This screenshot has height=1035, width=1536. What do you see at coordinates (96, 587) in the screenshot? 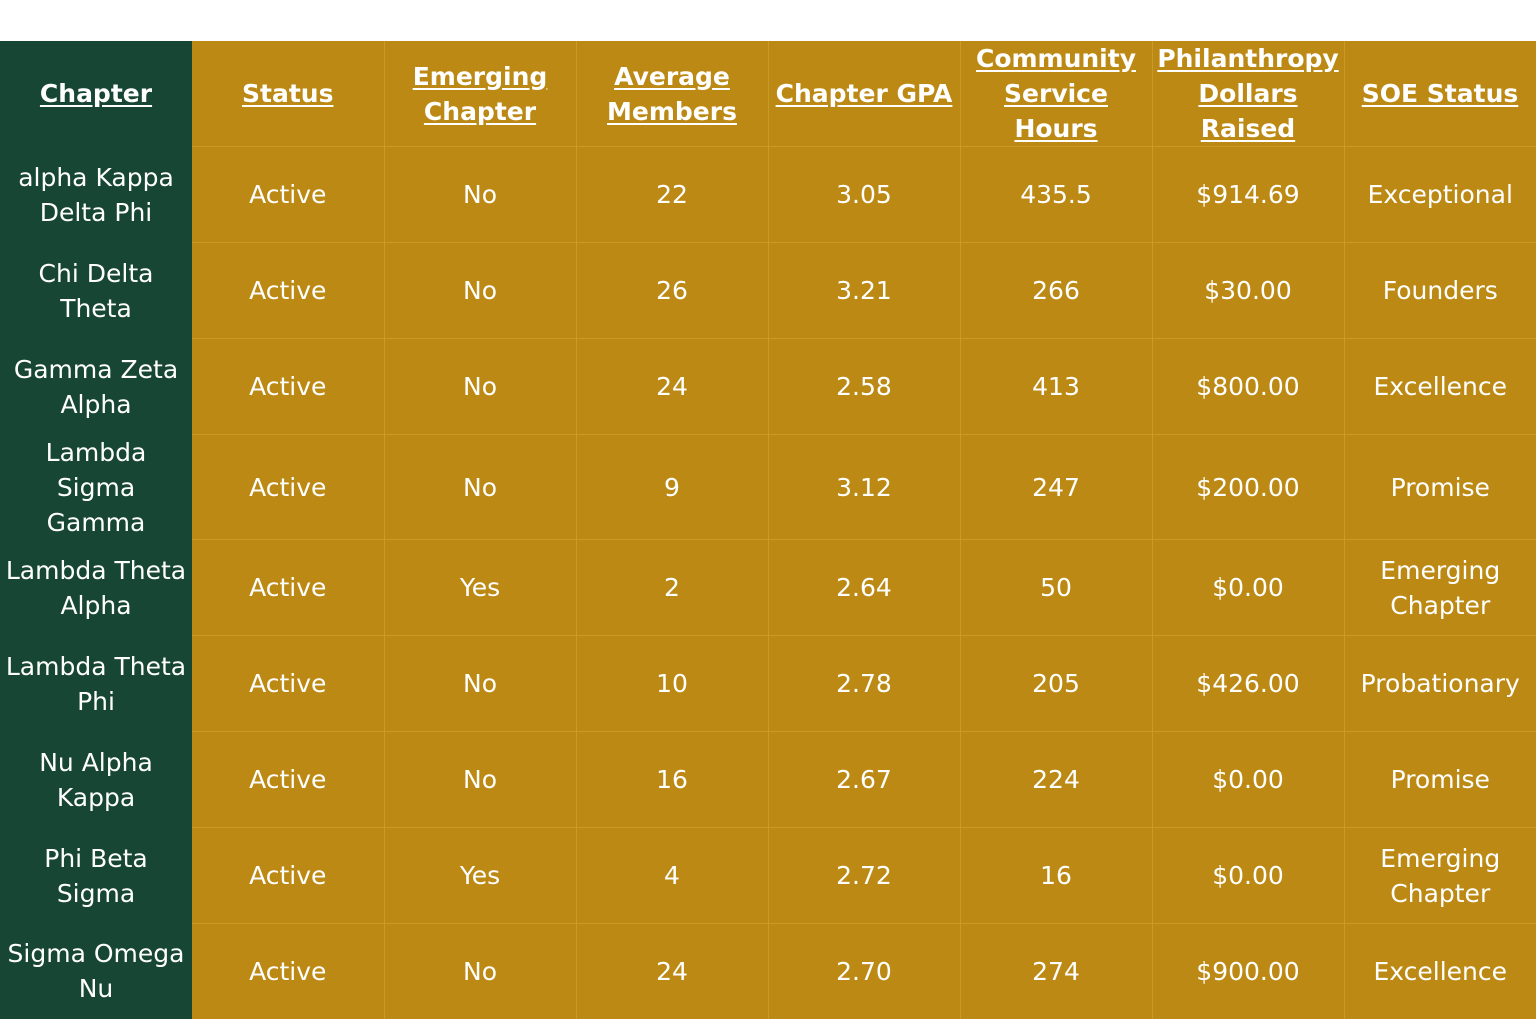
I see `cell-chapter: Lambda Theta Alpha` at bounding box center [96, 587].